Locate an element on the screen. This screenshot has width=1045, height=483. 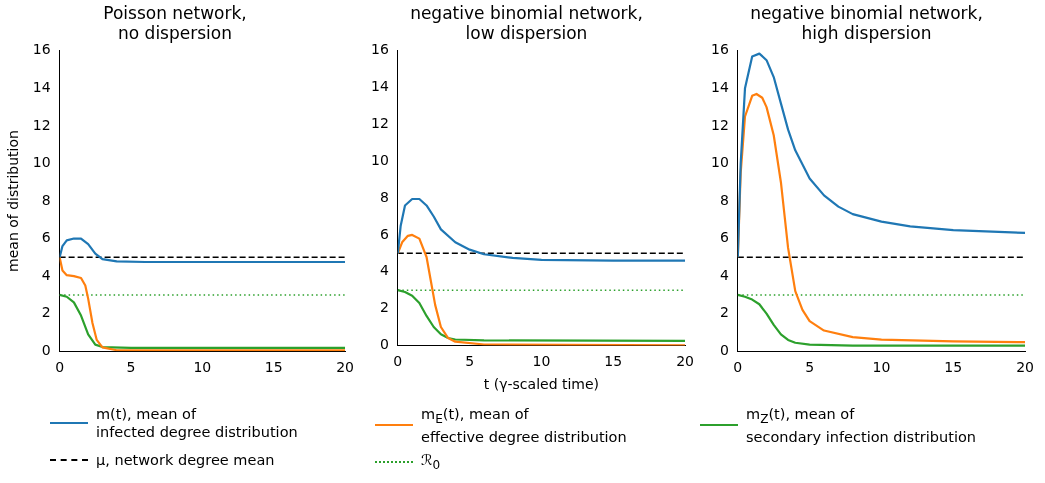
x-axis-title: t (γ-scaled time) is located at coordinates (541, 384).